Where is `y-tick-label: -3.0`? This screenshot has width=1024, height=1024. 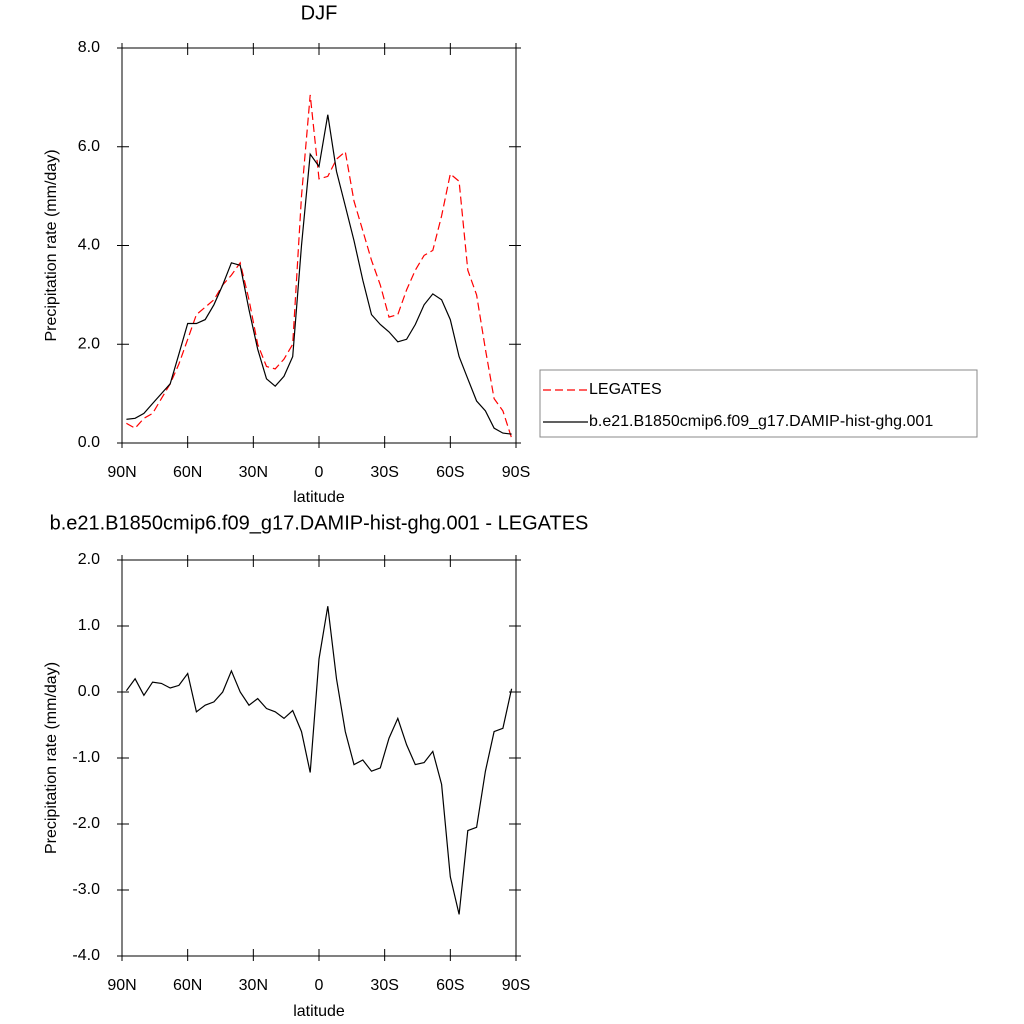
y-tick-label: -3.0 is located at coordinates (86, 889).